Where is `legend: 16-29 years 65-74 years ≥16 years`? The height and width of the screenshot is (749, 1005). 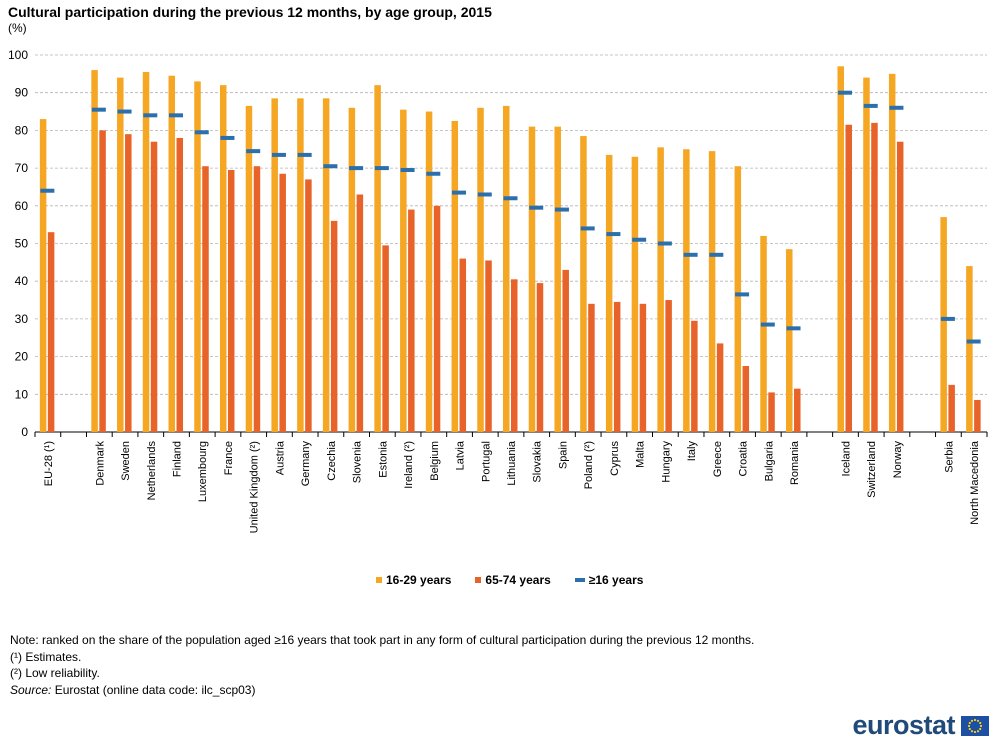 legend: 16-29 years 65-74 years ≥16 years is located at coordinates (509, 580).